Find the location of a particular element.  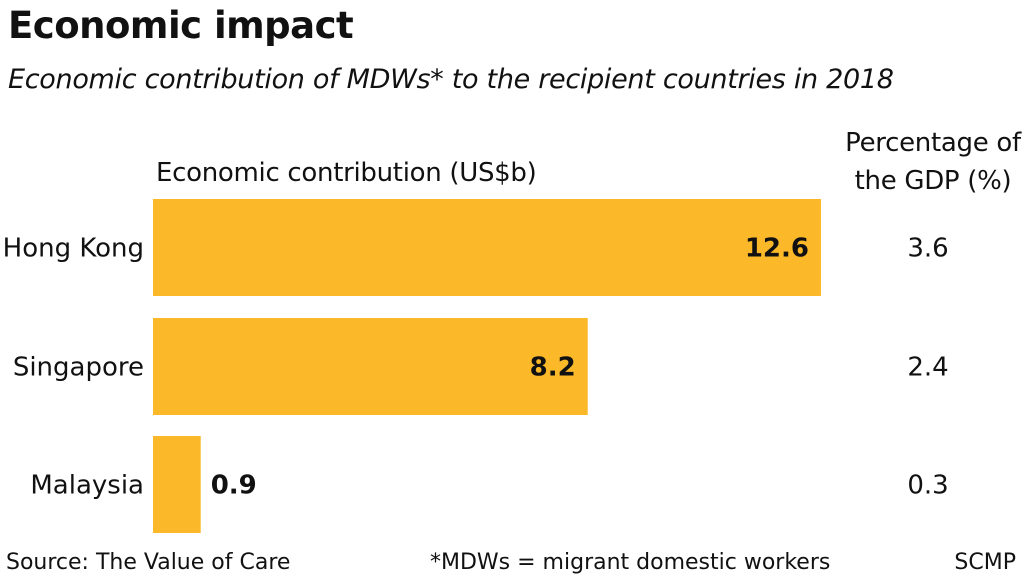

percent-label-singapore: 2.4 is located at coordinates (927, 368).